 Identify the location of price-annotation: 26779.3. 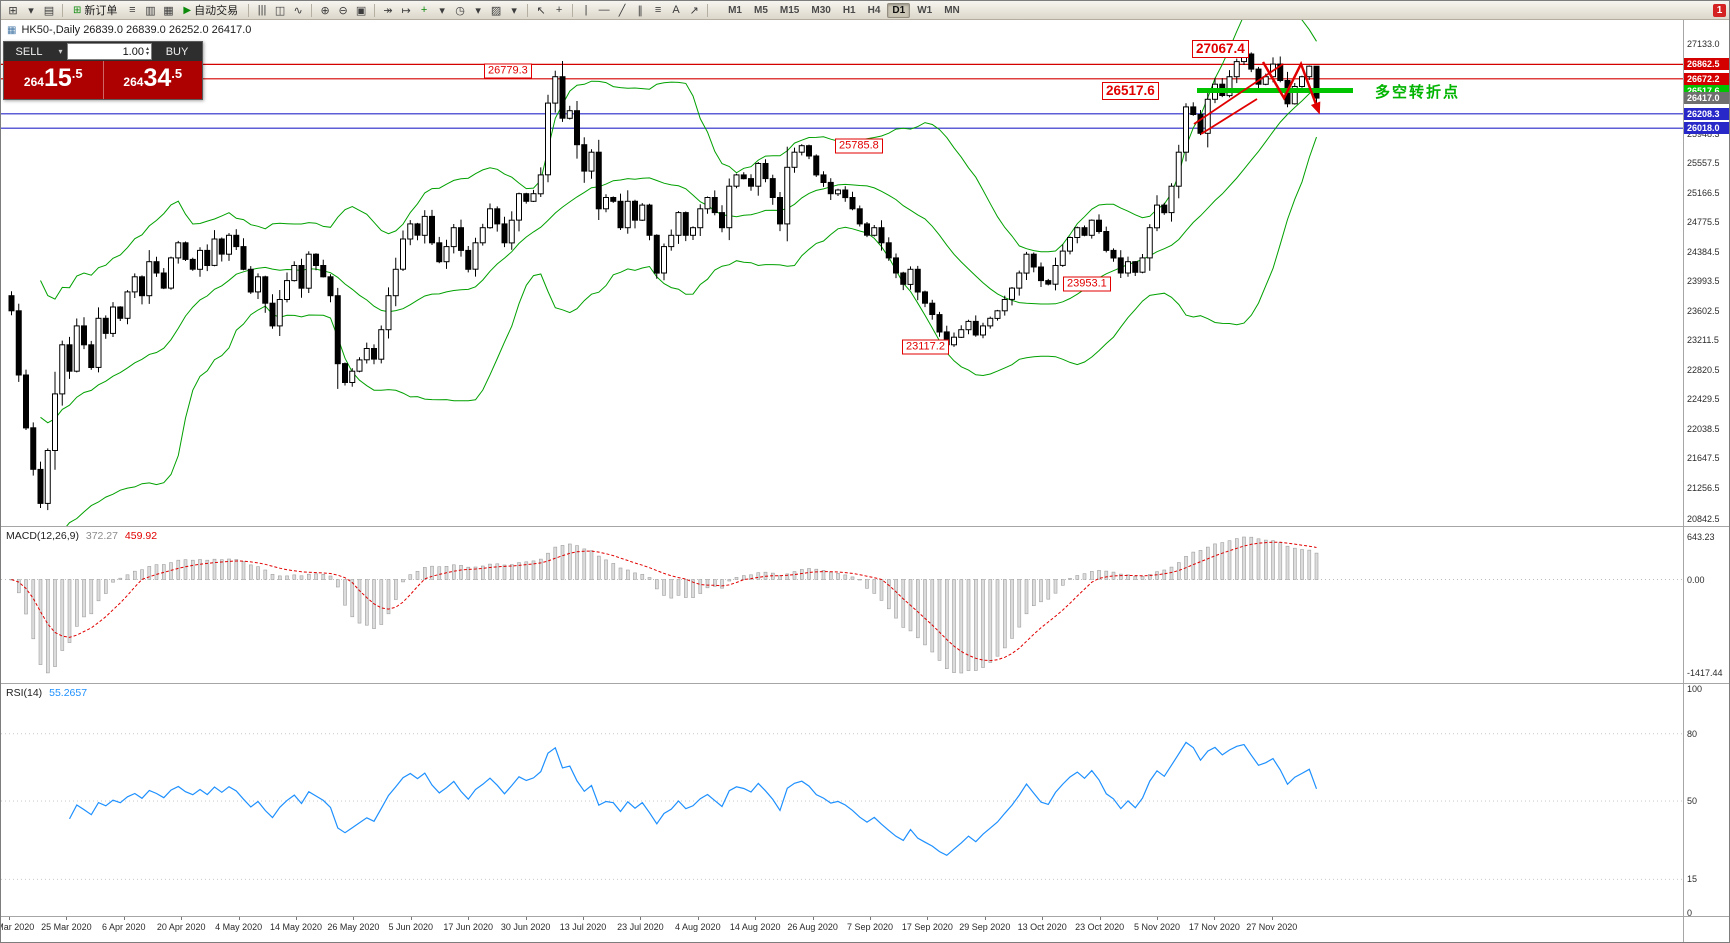
(508, 71).